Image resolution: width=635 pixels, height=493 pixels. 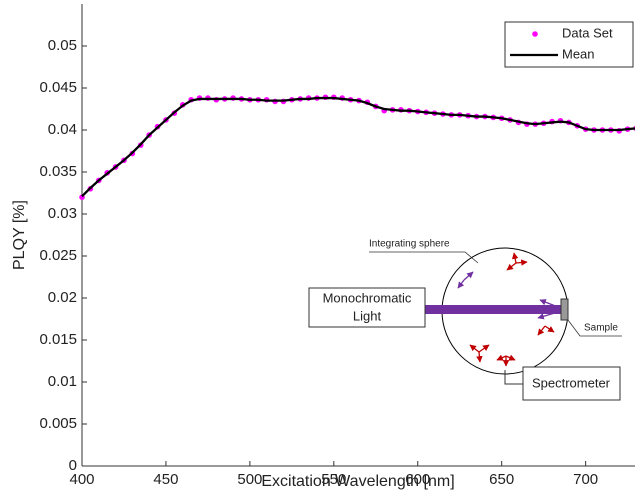 What do you see at coordinates (62, 45) in the screenshot?
I see `y-tick-label: 0.05` at bounding box center [62, 45].